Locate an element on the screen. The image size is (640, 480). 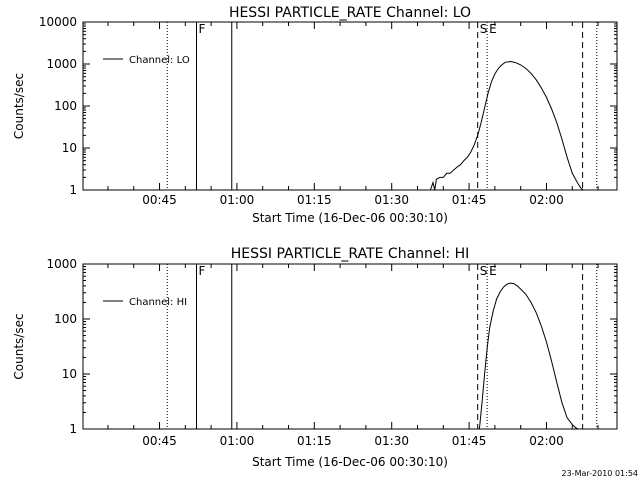
legend-label: Channel: LO is located at coordinates (159, 60).